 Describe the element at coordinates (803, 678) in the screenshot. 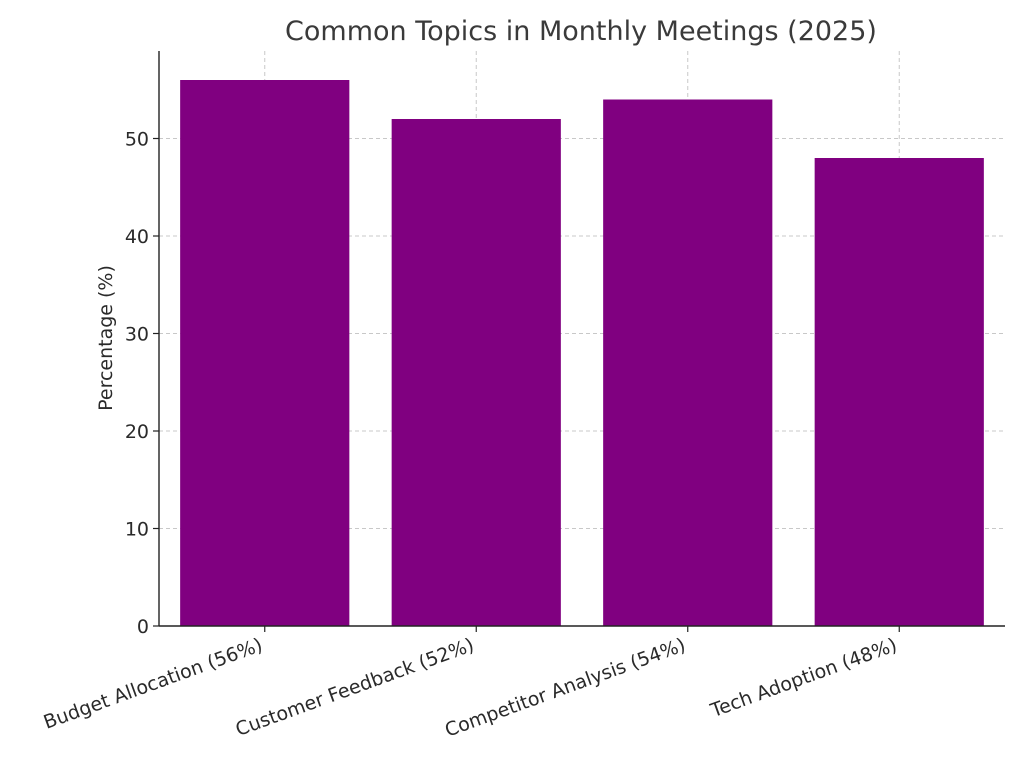

I see `x-tick-label: Tech Adoption (48%)` at that location.